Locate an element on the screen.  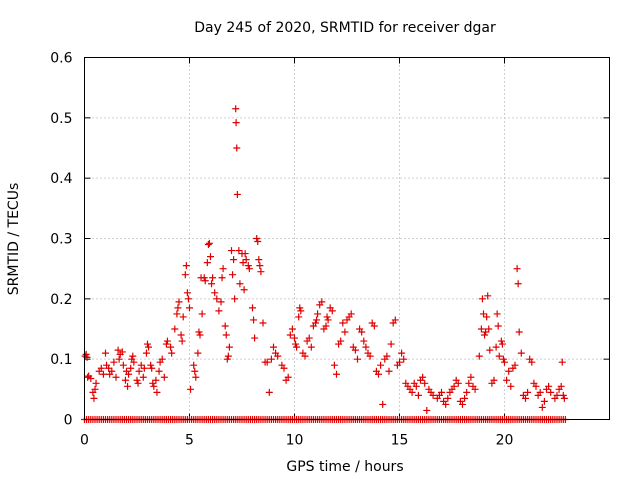
y-tick-label: 0.2 is located at coordinates (61, 300).